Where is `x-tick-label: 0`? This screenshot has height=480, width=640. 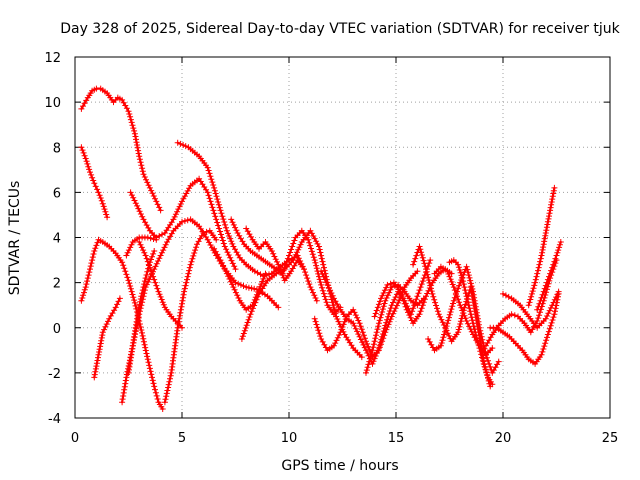
x-tick-label: 0 is located at coordinates (75, 438).